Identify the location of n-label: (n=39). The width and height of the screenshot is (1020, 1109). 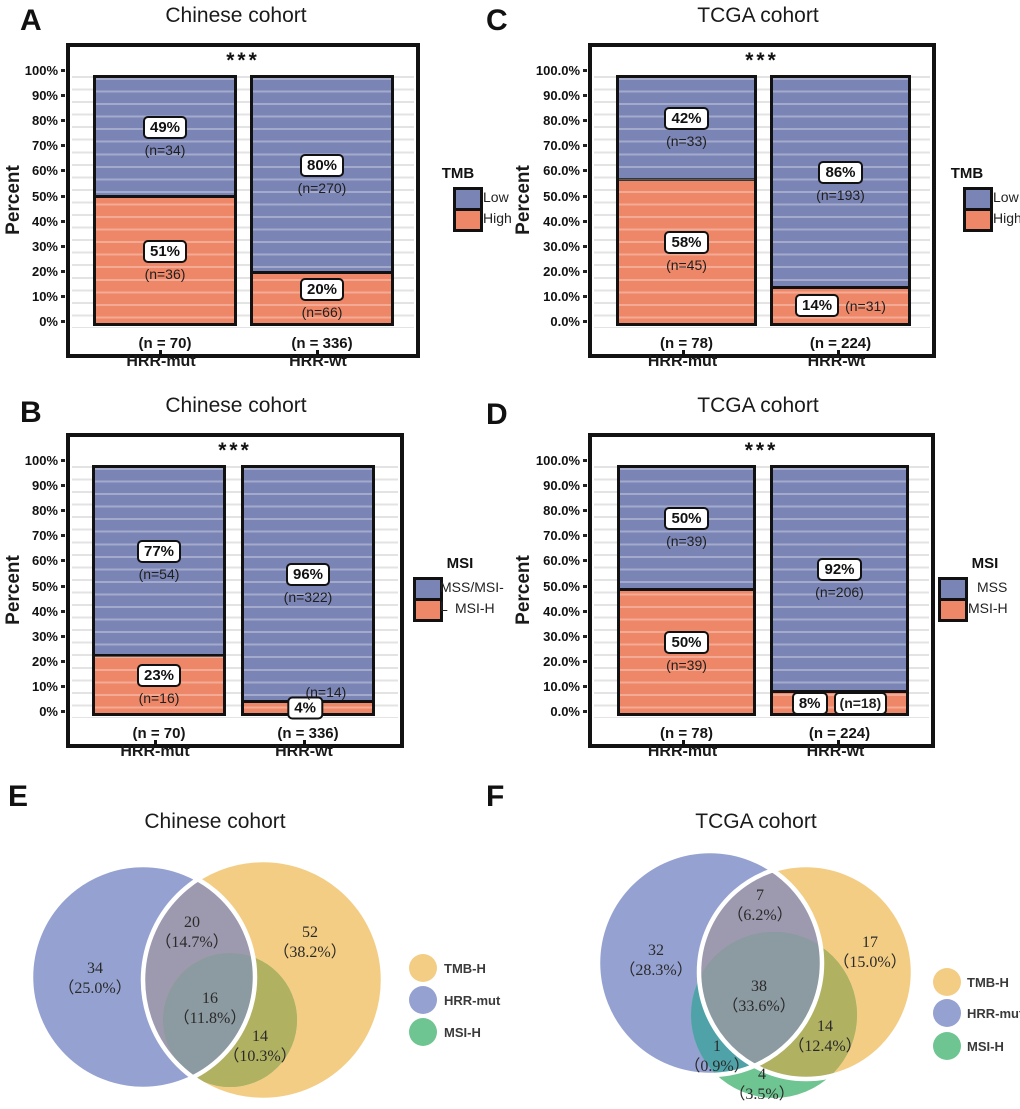
(686, 664).